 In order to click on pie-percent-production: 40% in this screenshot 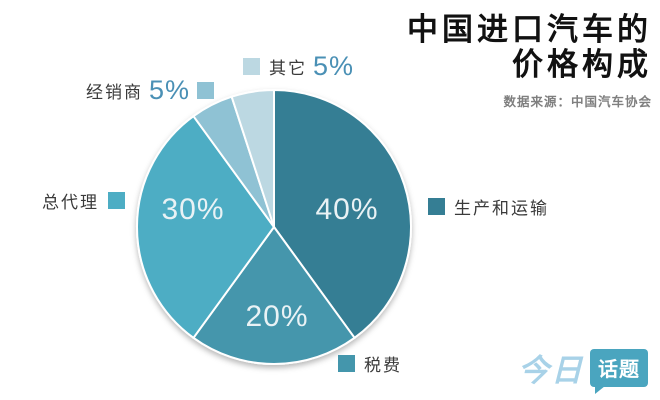, I will do `click(347, 209)`.